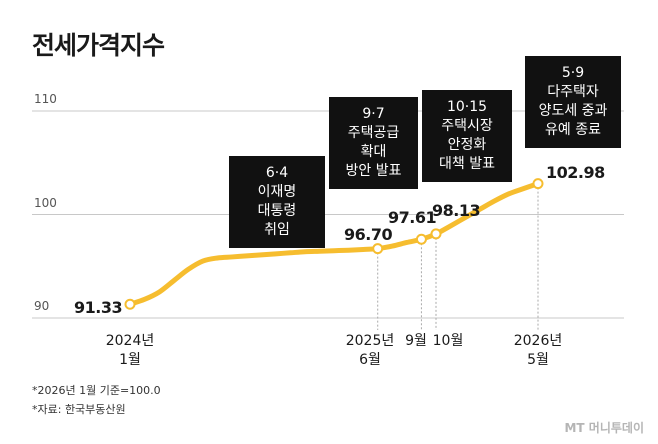 The width and height of the screenshot is (658, 444). Describe the element at coordinates (573, 130) in the screenshot. I see `annotation-line: 유예 종료` at that location.